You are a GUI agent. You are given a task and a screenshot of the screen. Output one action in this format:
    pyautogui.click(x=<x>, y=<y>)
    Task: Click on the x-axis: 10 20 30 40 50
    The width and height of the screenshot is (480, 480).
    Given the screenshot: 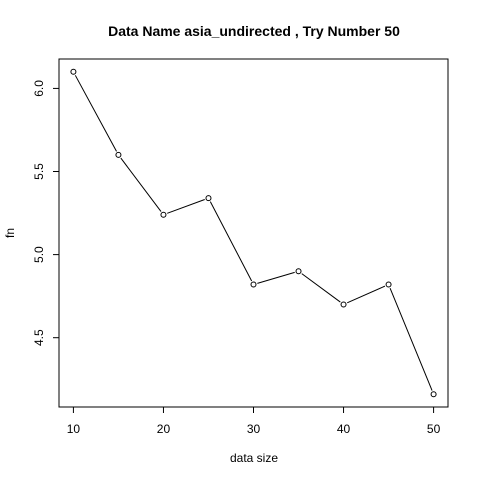 What is the action you would take?
    pyautogui.click(x=254, y=421)
    